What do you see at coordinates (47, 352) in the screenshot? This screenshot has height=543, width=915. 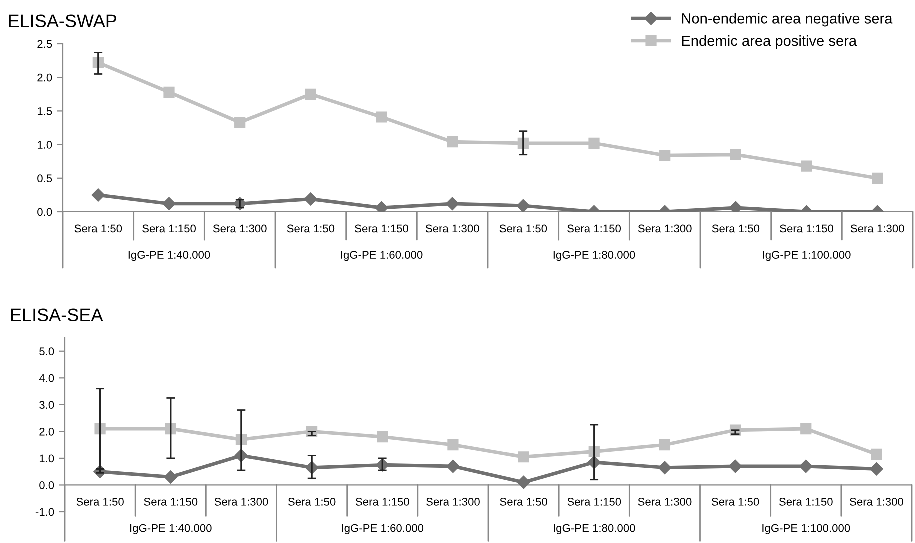 I see `y-tick-label: 5.0` at bounding box center [47, 352].